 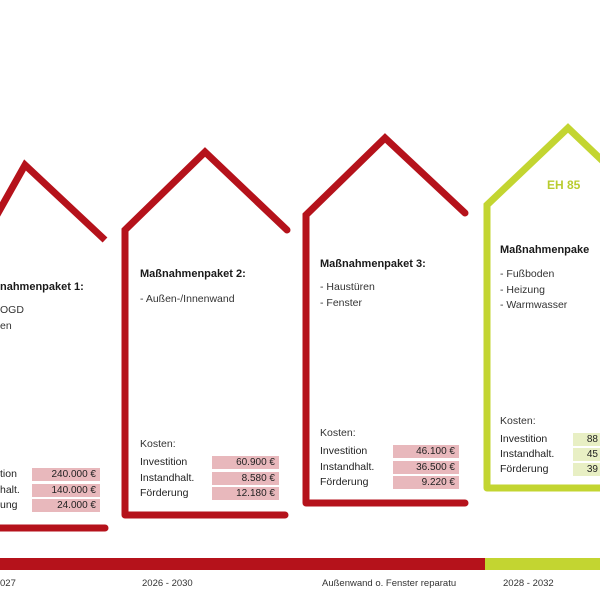 I want to click on package-1-cost-label-1: tion, so click(x=8, y=474).